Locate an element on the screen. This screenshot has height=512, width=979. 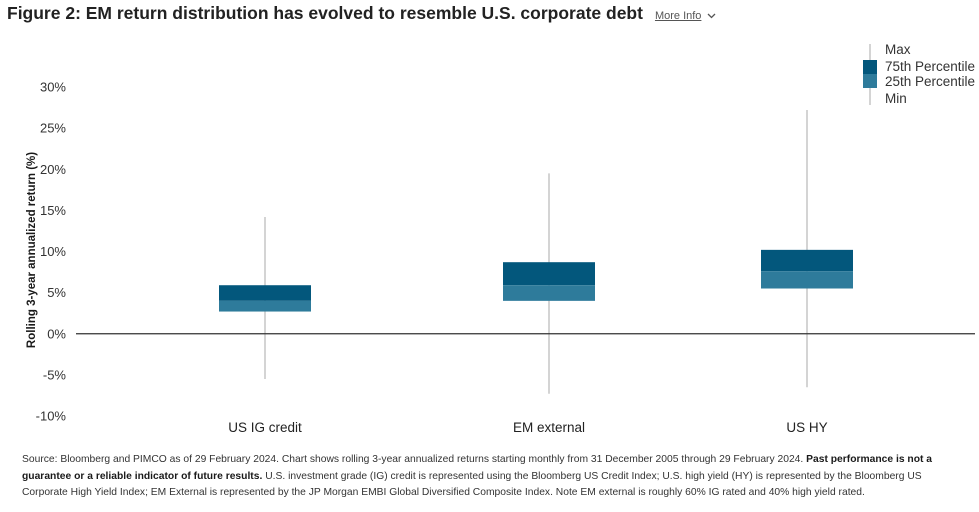
x-category-label: EM external is located at coordinates (549, 427).